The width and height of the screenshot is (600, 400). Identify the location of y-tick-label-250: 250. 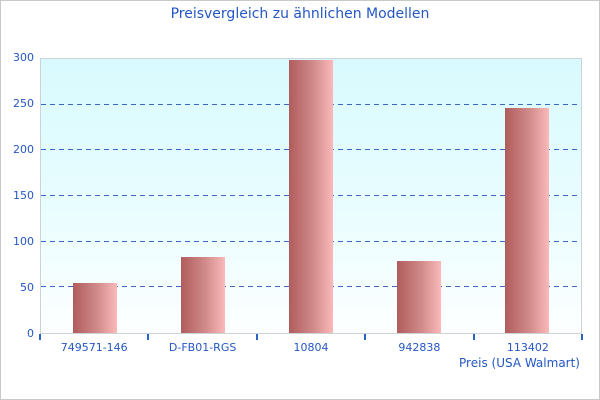
(23, 103).